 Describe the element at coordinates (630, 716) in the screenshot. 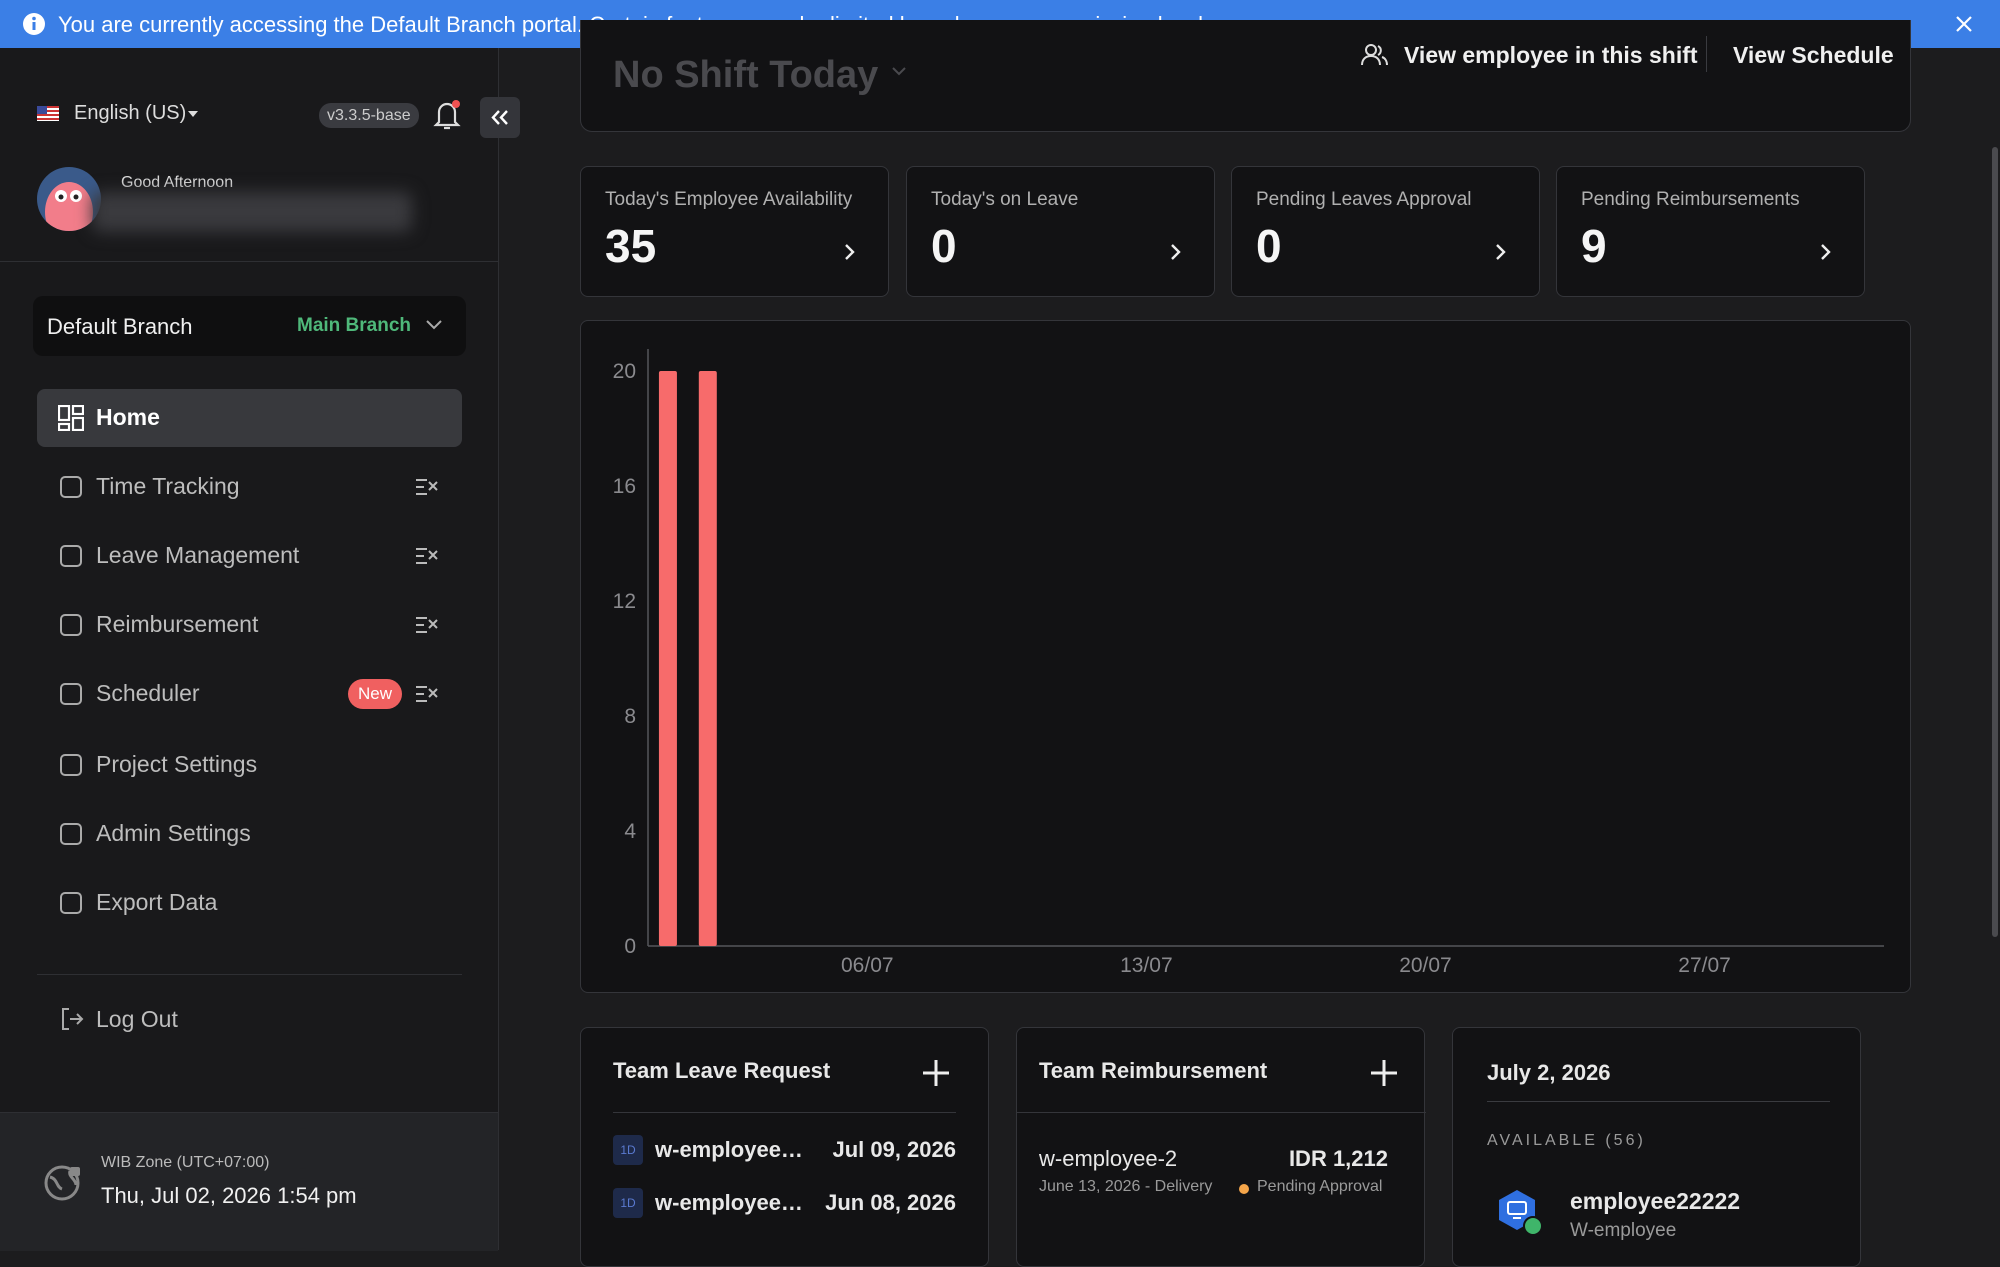

I see `y-tick-label: 8` at that location.